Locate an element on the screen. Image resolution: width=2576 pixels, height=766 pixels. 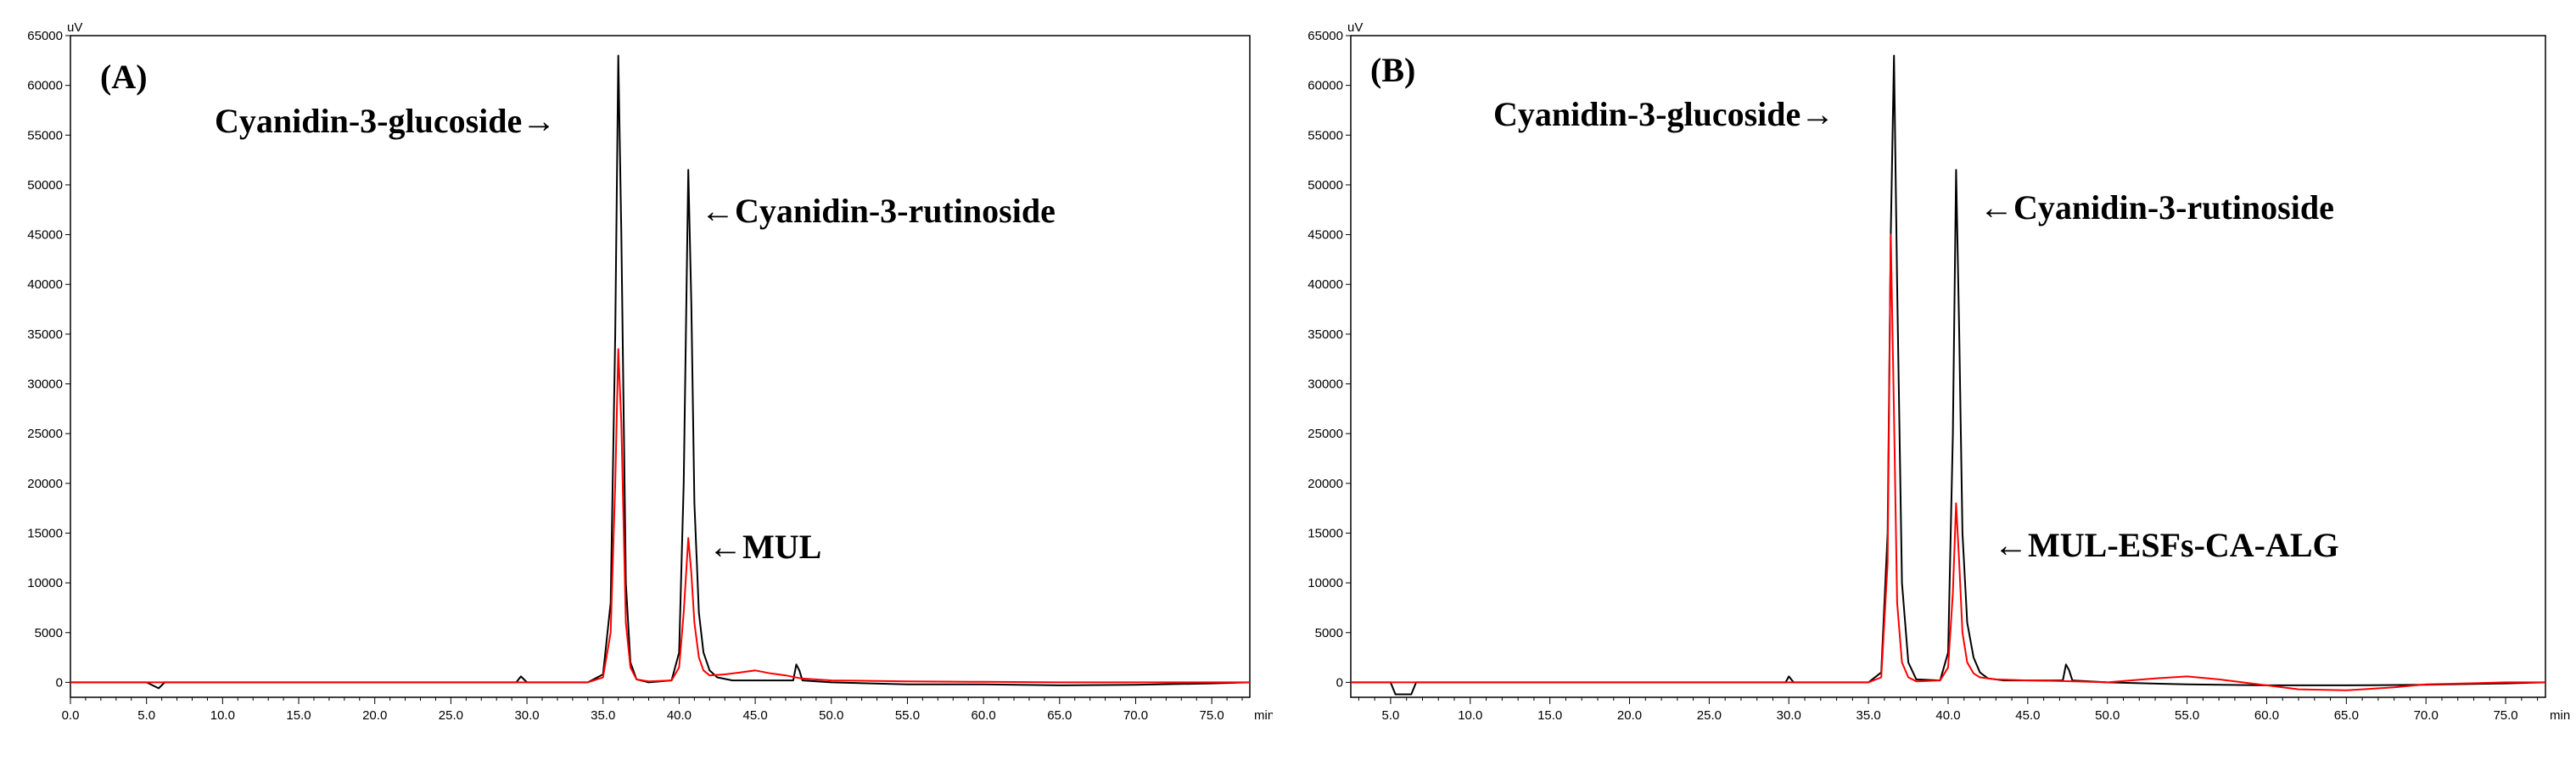
x-tick-label: 0.0 is located at coordinates (71, 715).